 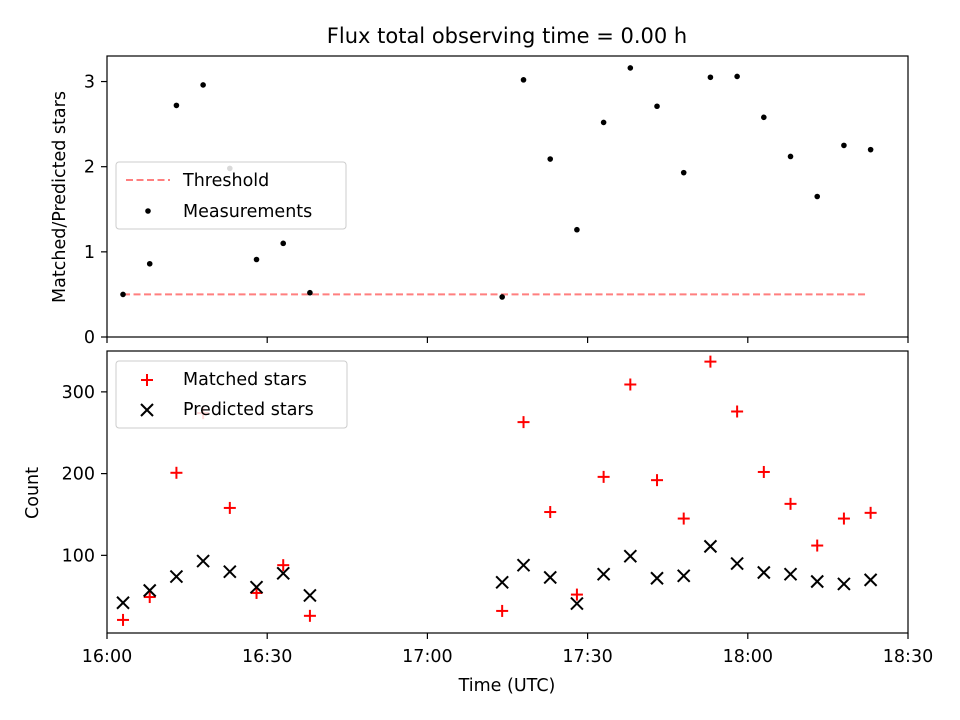 What do you see at coordinates (247, 212) in the screenshot?
I see `legend-measurements-label: Measurements` at bounding box center [247, 212].